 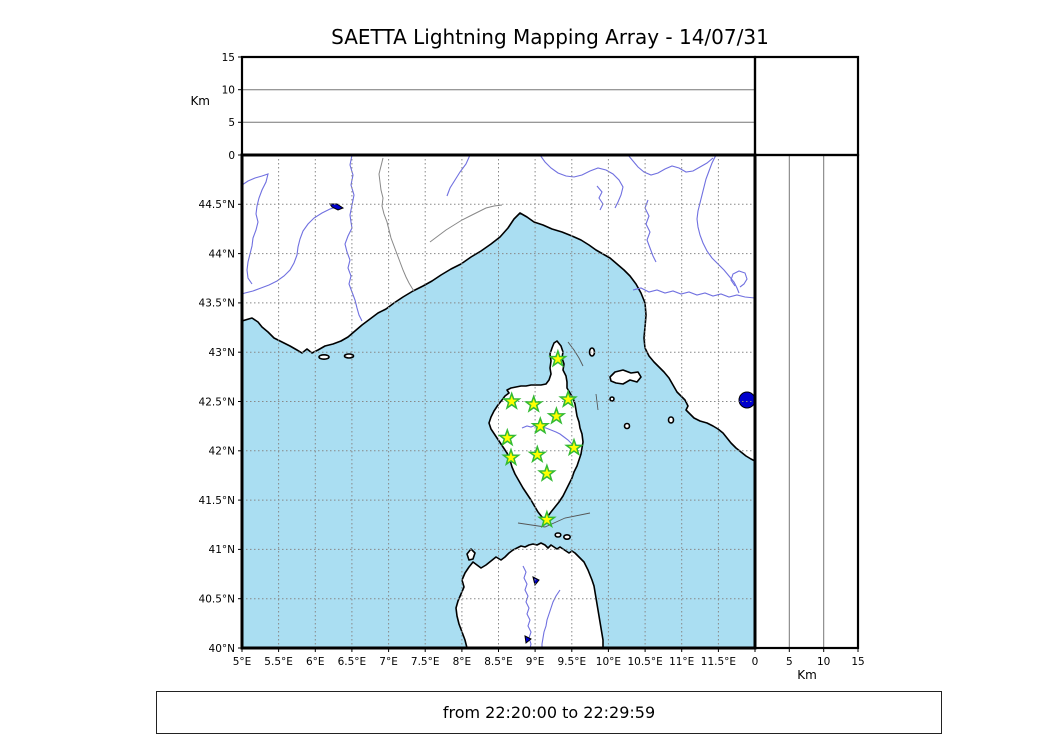 What do you see at coordinates (222, 649) in the screenshot?
I see `lat-tick-label: 40°N` at bounding box center [222, 649].